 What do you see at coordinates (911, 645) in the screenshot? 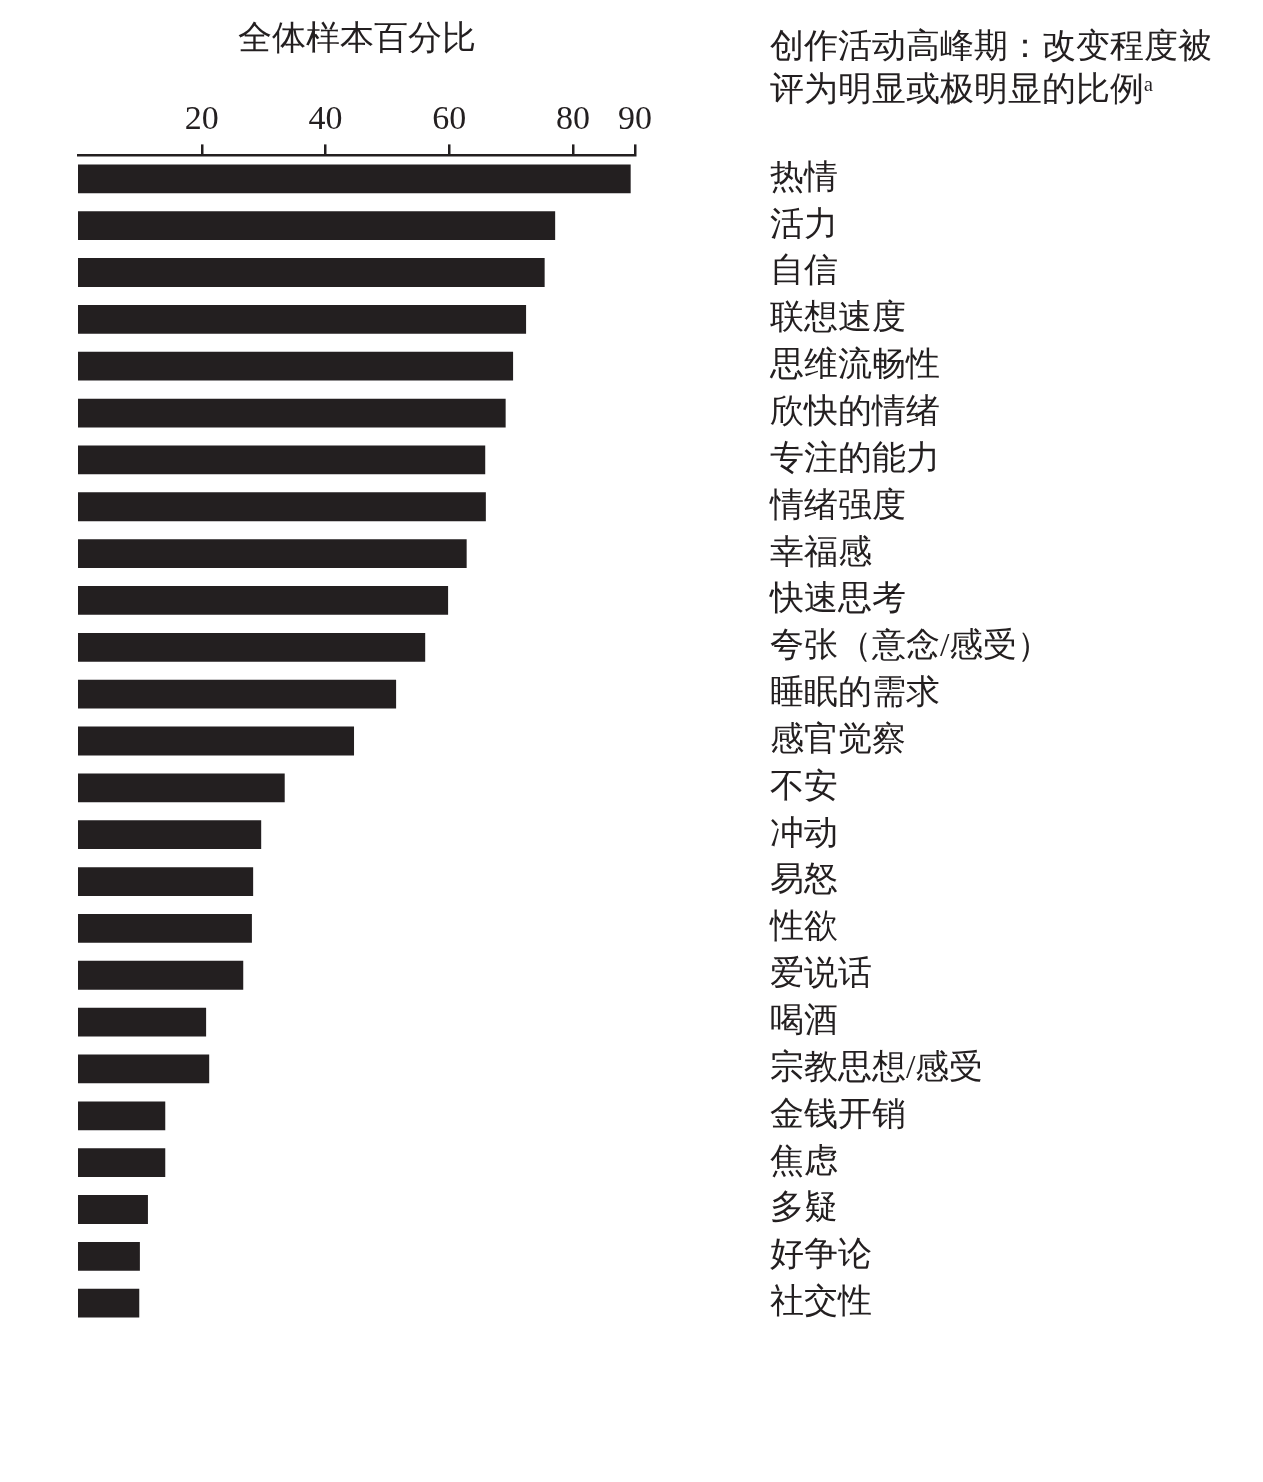
I see `y-tick-label: 夸张（意念/感受）` at bounding box center [911, 645].